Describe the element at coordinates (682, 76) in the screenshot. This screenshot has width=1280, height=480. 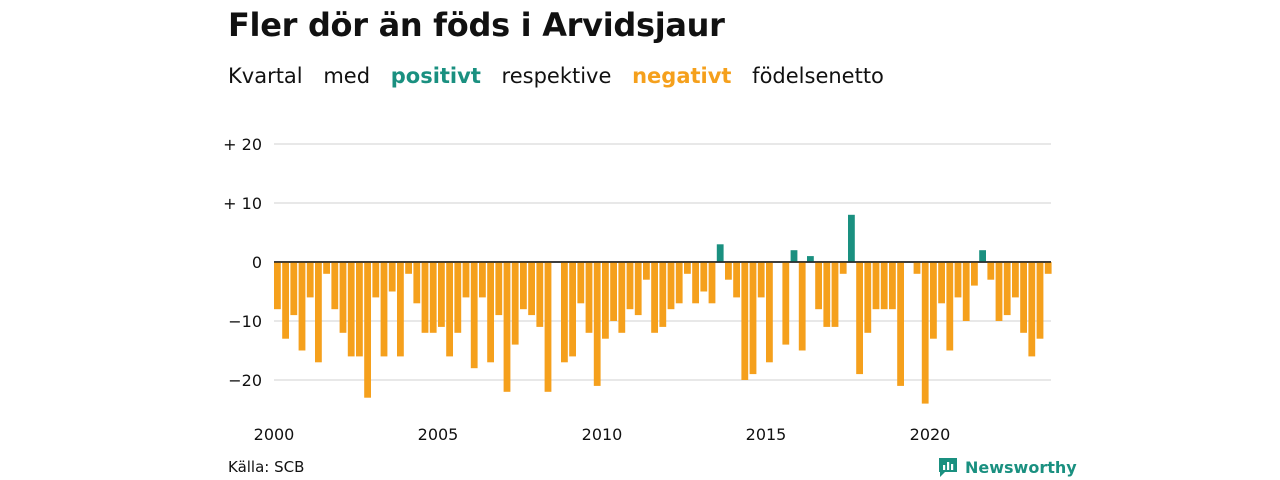
I see `subtitle-negative-label: negativt` at that location.